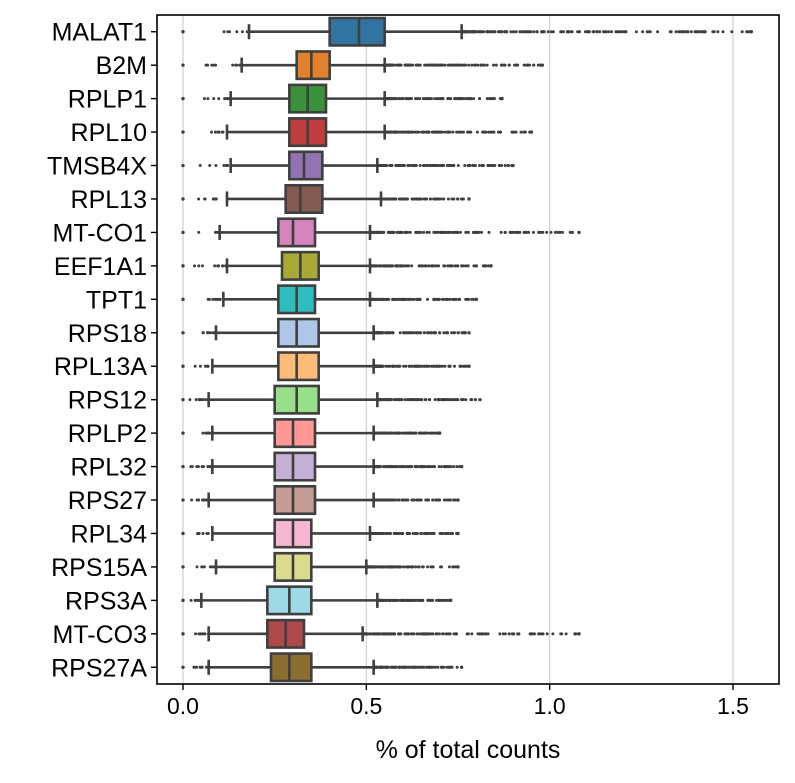 Image resolution: width=795 pixels, height=783 pixels. What do you see at coordinates (330, 299) in the screenshot?
I see `box-tpt1` at bounding box center [330, 299].